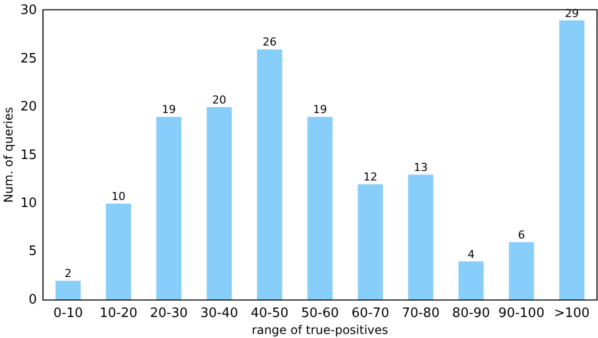  Describe the element at coordinates (8, 155) in the screenshot. I see `y-axis-title: Num. of queries` at that location.